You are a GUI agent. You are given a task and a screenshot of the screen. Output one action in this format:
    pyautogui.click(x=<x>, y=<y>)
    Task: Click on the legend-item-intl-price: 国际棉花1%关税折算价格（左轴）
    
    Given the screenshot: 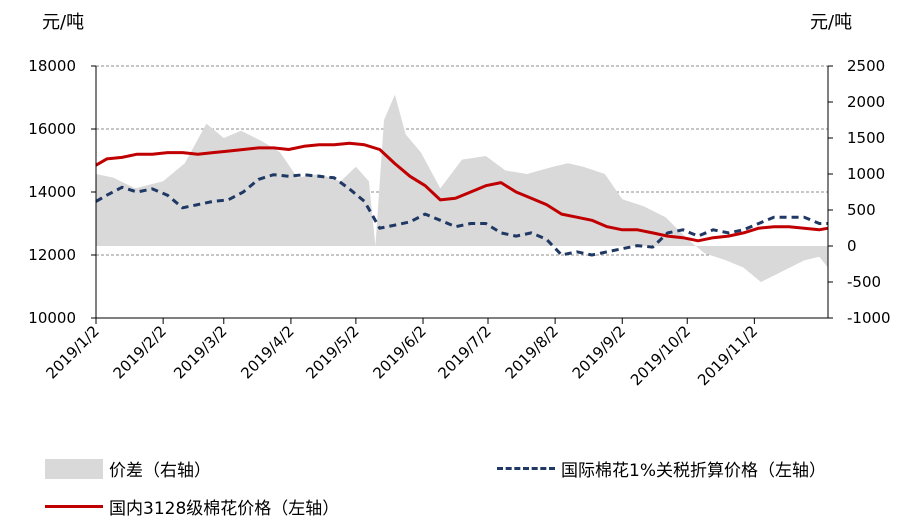 What is the action you would take?
    pyautogui.click(x=661, y=468)
    